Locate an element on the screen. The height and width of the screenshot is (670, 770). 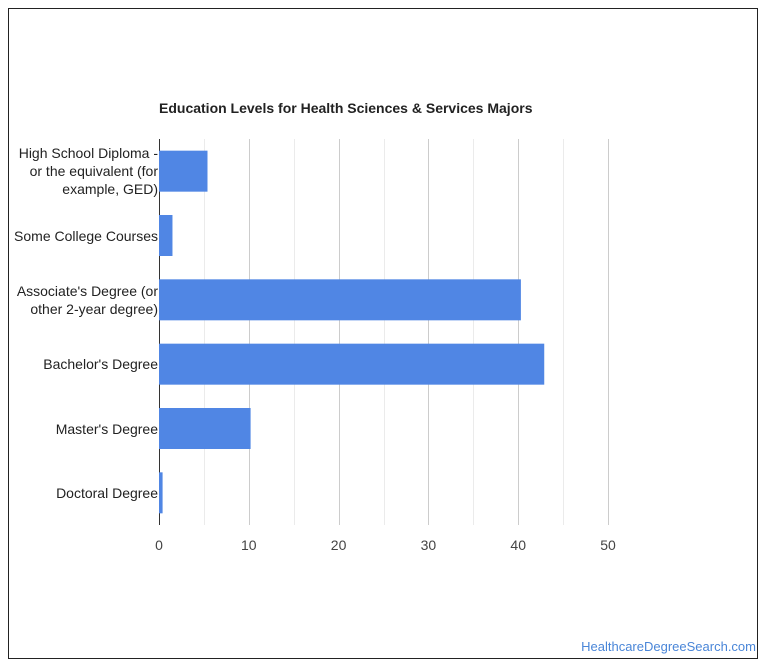
x-tick-label: 10 is located at coordinates (249, 545).